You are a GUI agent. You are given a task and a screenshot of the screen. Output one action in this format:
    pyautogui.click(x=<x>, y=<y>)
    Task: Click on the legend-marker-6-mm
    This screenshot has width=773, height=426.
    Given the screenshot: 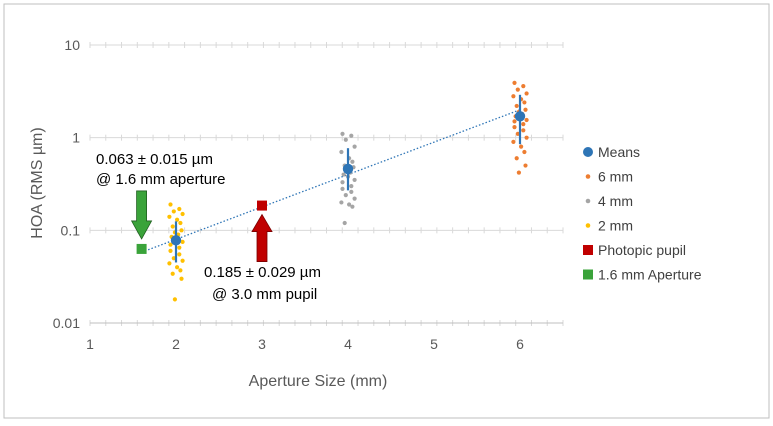 What is the action you would take?
    pyautogui.click(x=588, y=176)
    